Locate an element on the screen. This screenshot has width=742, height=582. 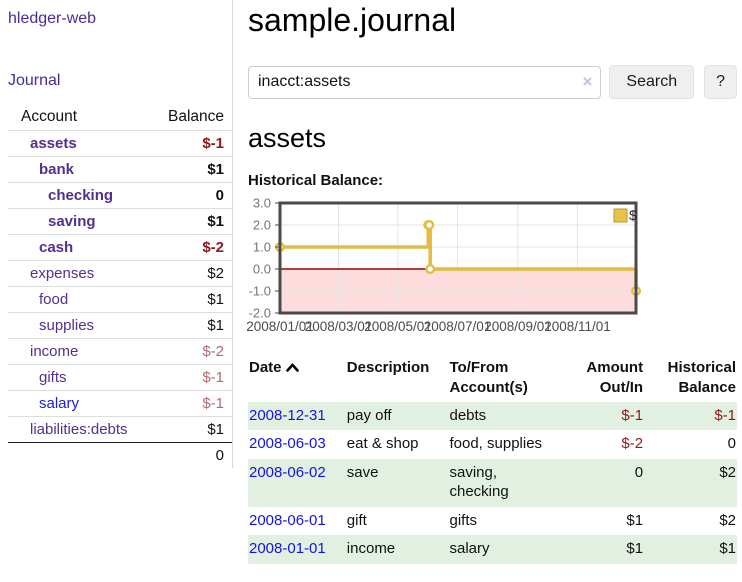
search-form: × Search ? is located at coordinates (492, 82).